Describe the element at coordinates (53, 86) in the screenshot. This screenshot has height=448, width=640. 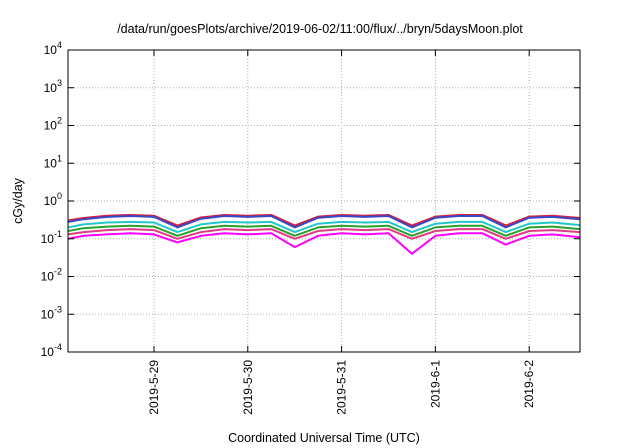
I see `y-tick-label: 10³` at that location.